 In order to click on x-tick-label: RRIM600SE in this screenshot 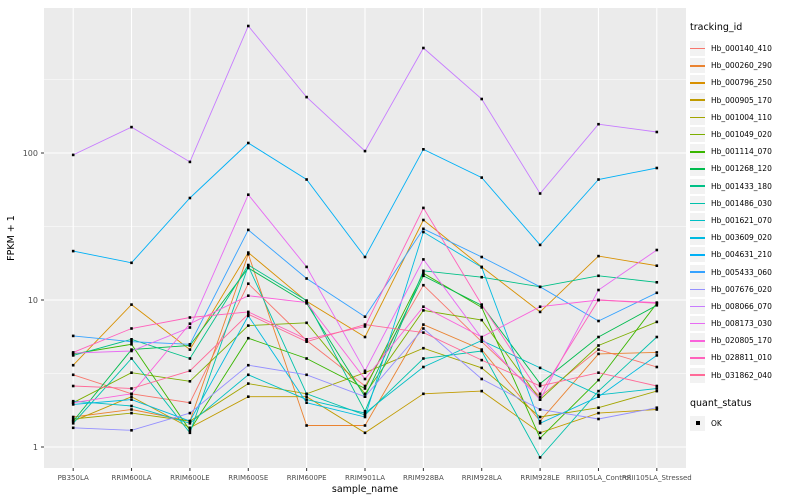, I will do `click(248, 478)`.